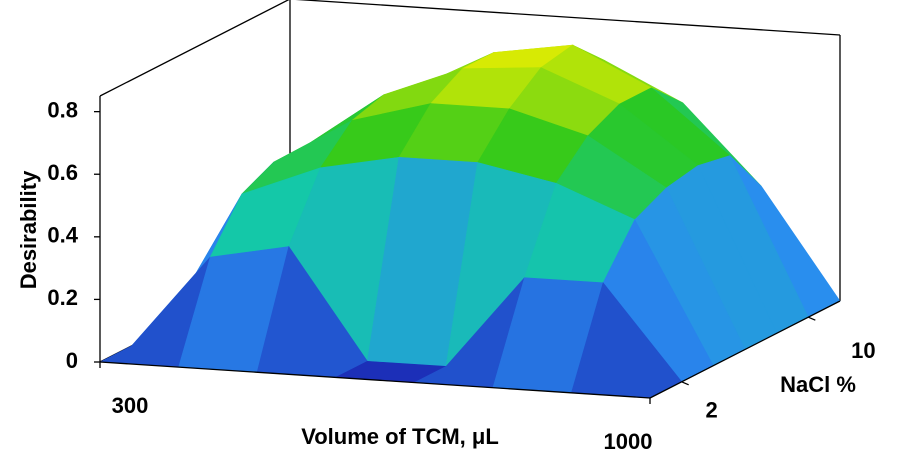  I want to click on y-tick-label: 2, so click(712, 410).